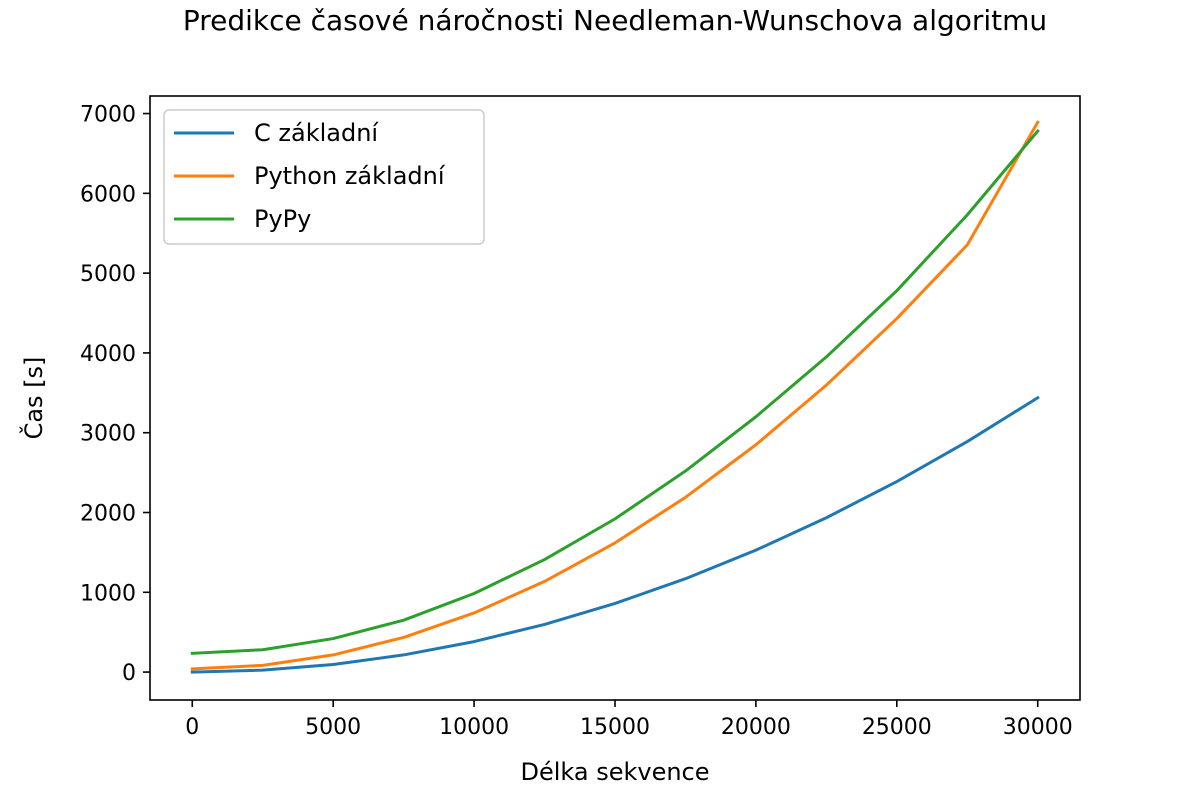 The image size is (1200, 800). I want to click on y-tick-label: 2000, so click(108, 513).